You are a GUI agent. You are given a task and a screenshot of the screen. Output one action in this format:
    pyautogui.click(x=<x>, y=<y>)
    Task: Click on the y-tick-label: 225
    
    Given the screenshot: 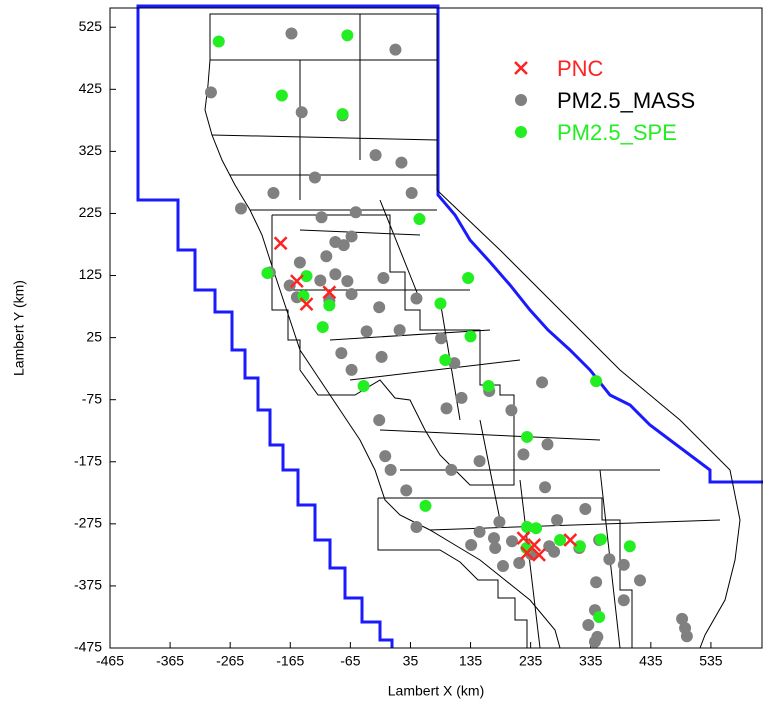 What is the action you would take?
    pyautogui.click(x=91, y=212)
    